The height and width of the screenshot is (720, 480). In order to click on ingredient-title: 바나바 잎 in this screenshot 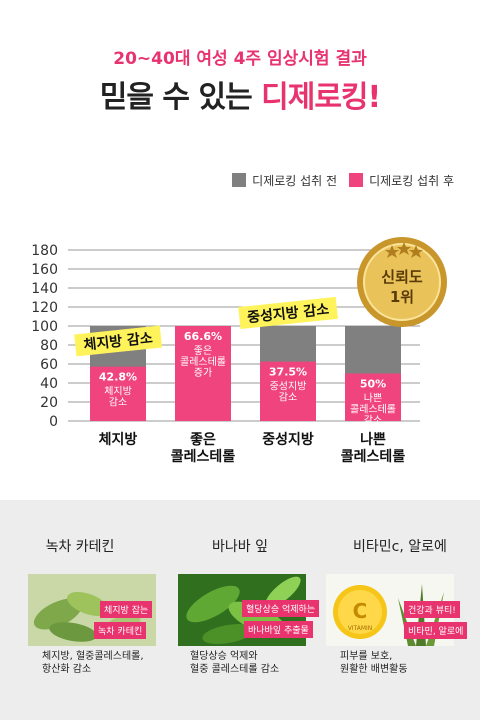, I will do `click(240, 547)`.